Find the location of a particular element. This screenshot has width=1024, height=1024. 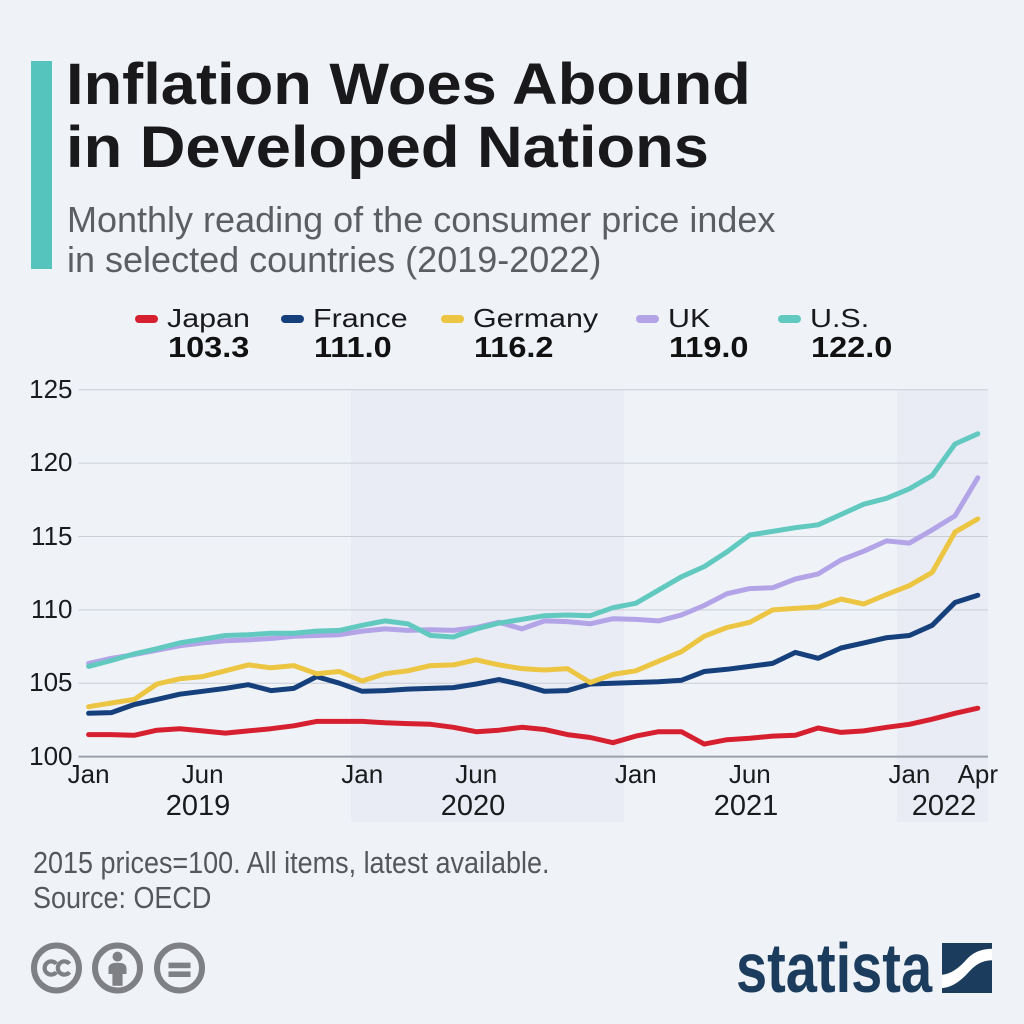

svg-text: 2021 is located at coordinates (746, 806).